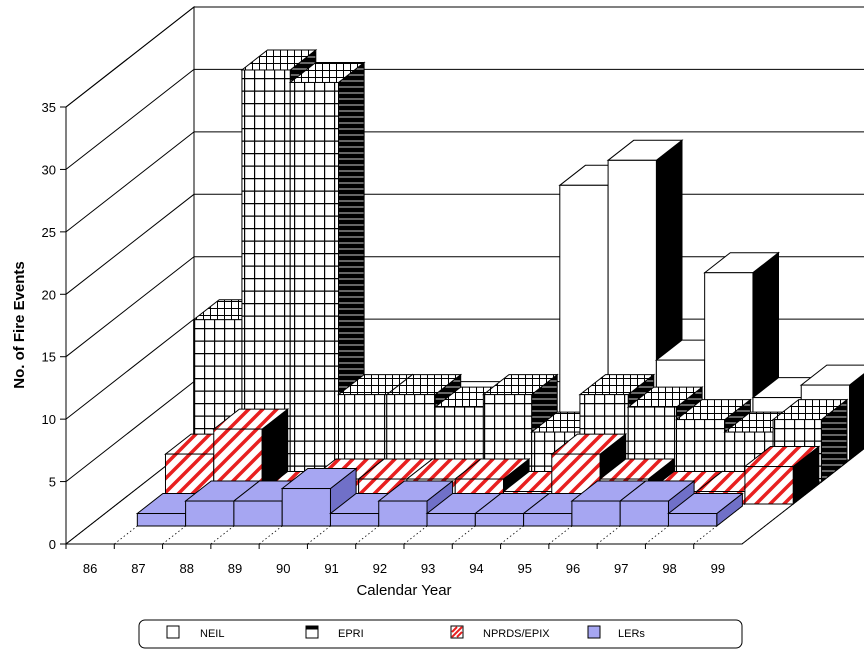 The image size is (864, 654). I want to click on x-tick-label: 91, so click(331, 568).